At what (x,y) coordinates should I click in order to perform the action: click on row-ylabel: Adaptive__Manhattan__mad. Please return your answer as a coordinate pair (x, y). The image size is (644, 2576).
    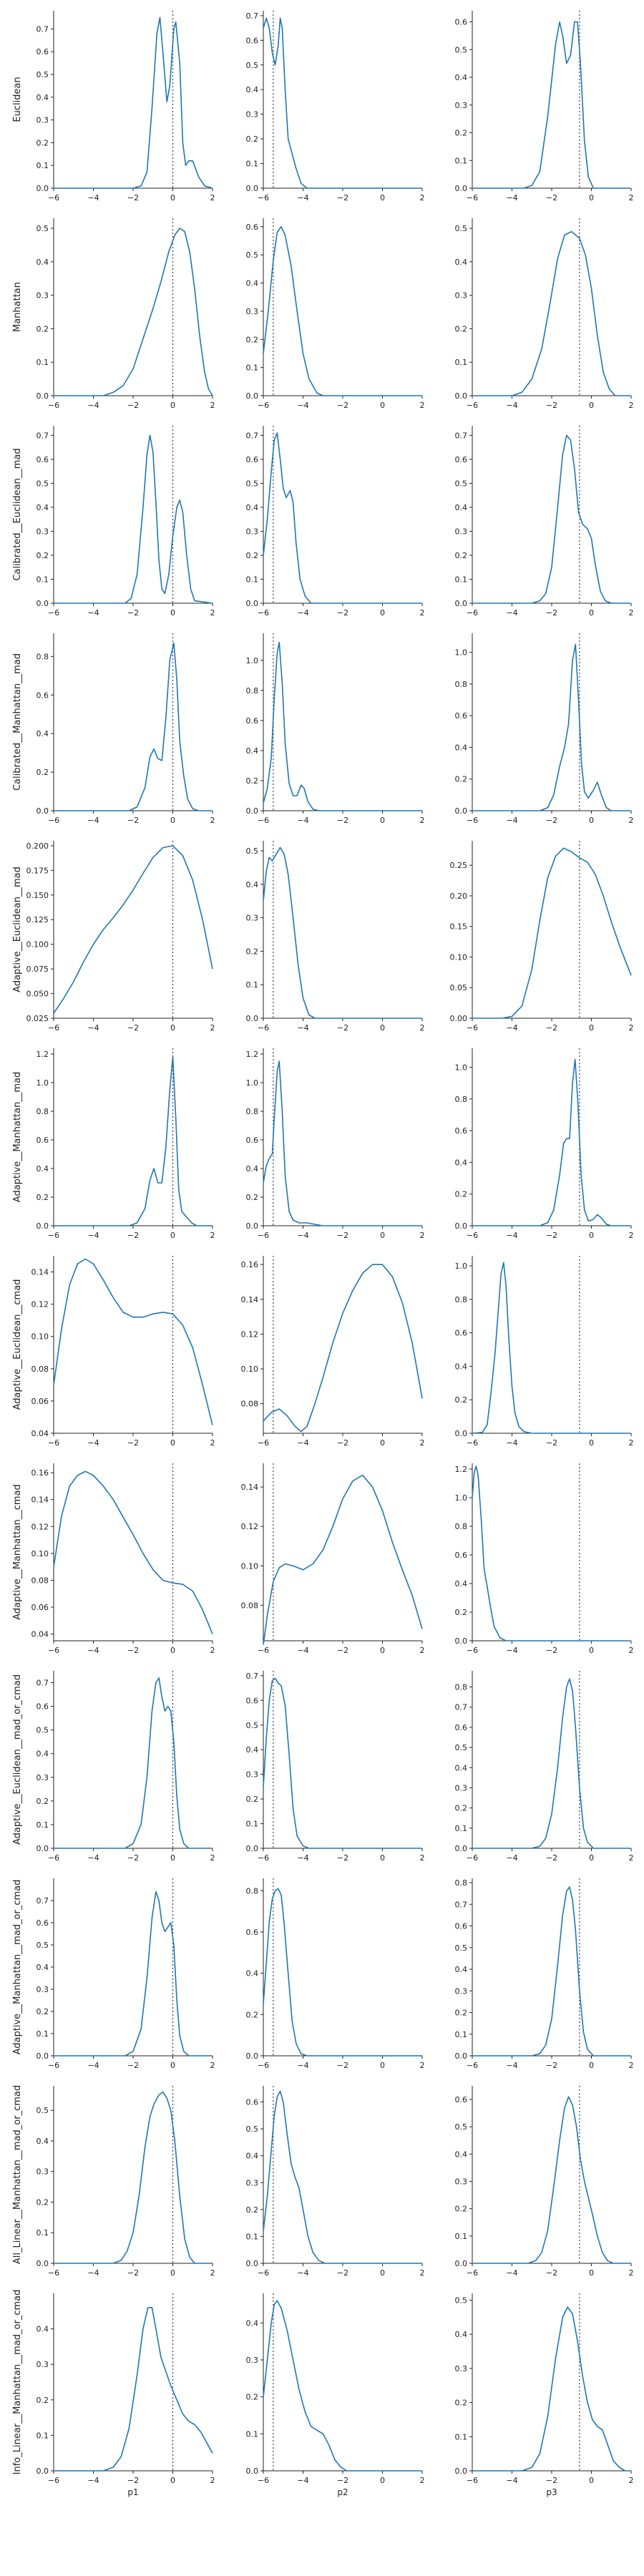
    Looking at the image, I should click on (17, 1137).